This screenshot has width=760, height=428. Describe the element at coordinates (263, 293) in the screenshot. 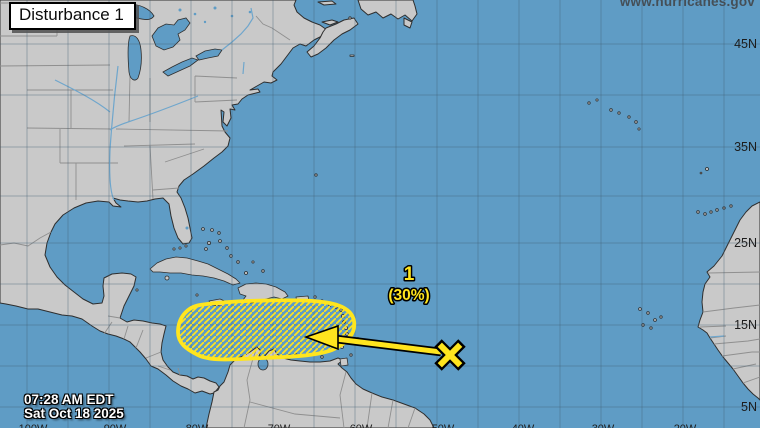

I see `island-hispaniola` at that location.